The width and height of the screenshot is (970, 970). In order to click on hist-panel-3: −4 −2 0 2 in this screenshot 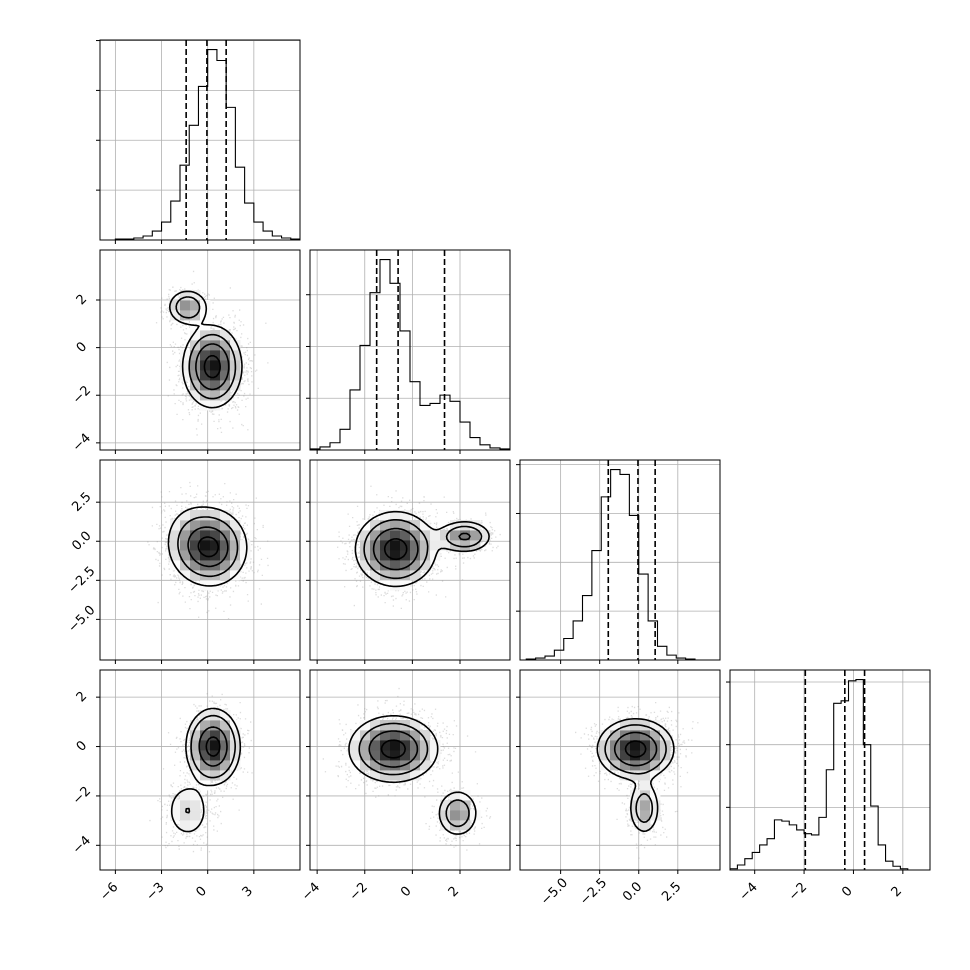, I will do `click(828, 786)`.